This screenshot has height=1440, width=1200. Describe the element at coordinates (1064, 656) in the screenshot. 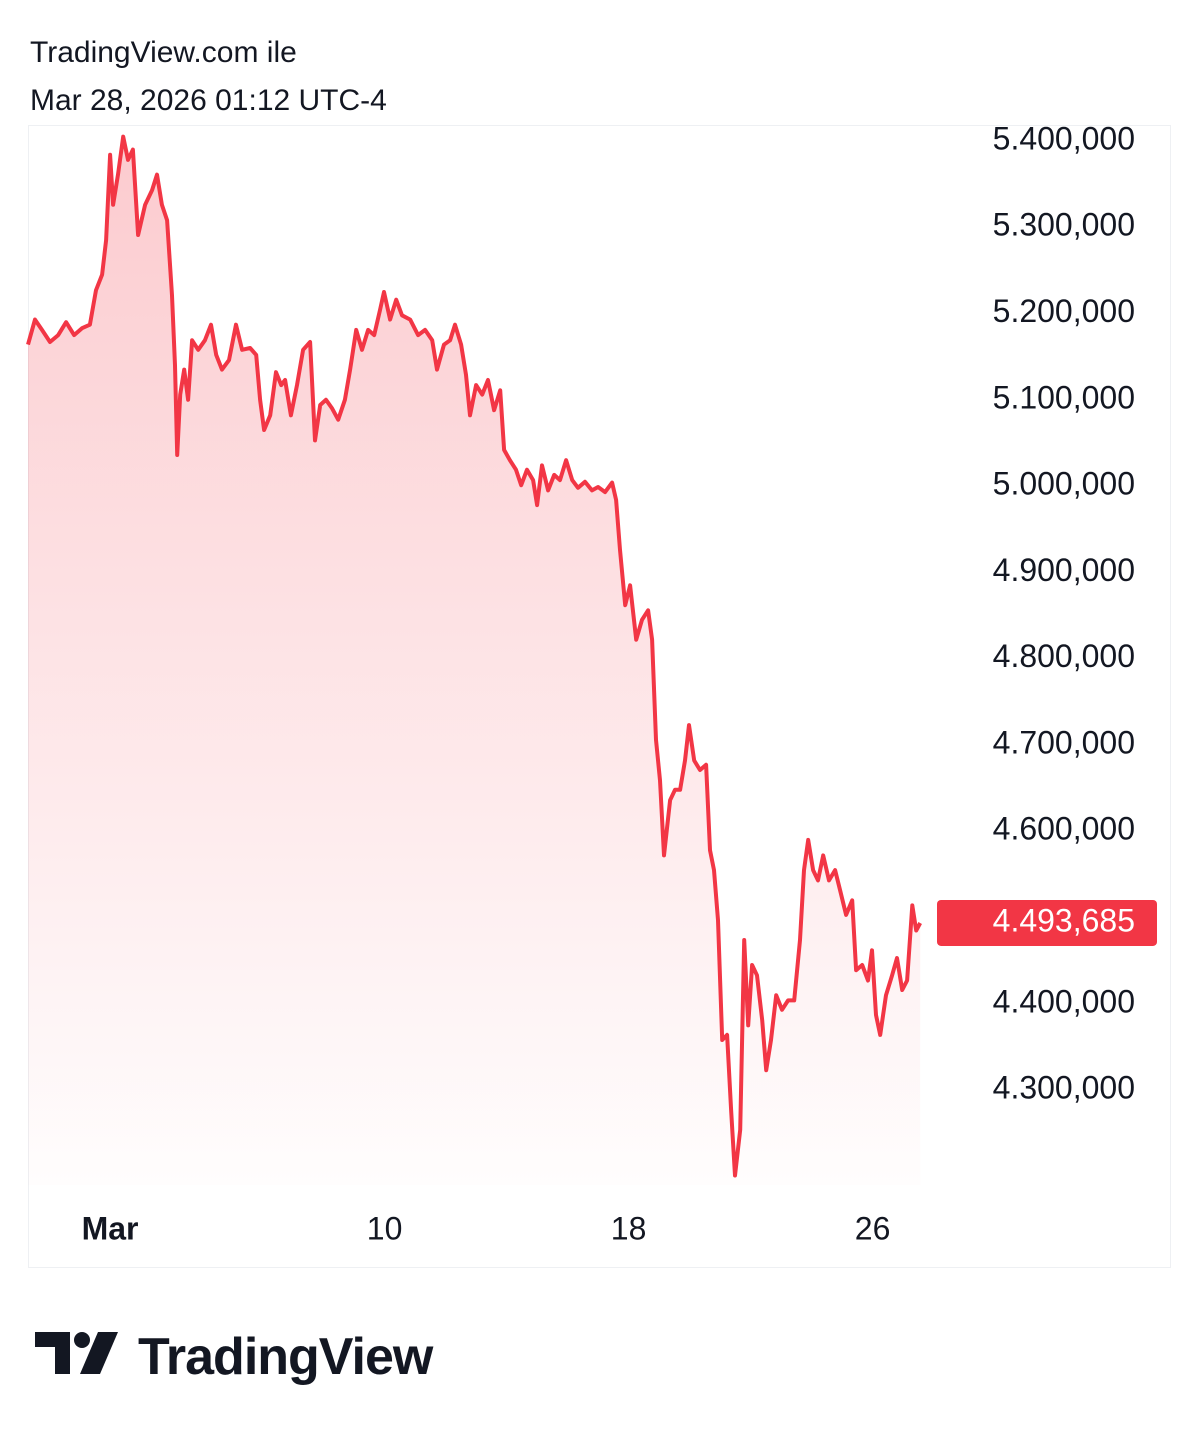

I see `y-tick-label: 4.800,000` at that location.